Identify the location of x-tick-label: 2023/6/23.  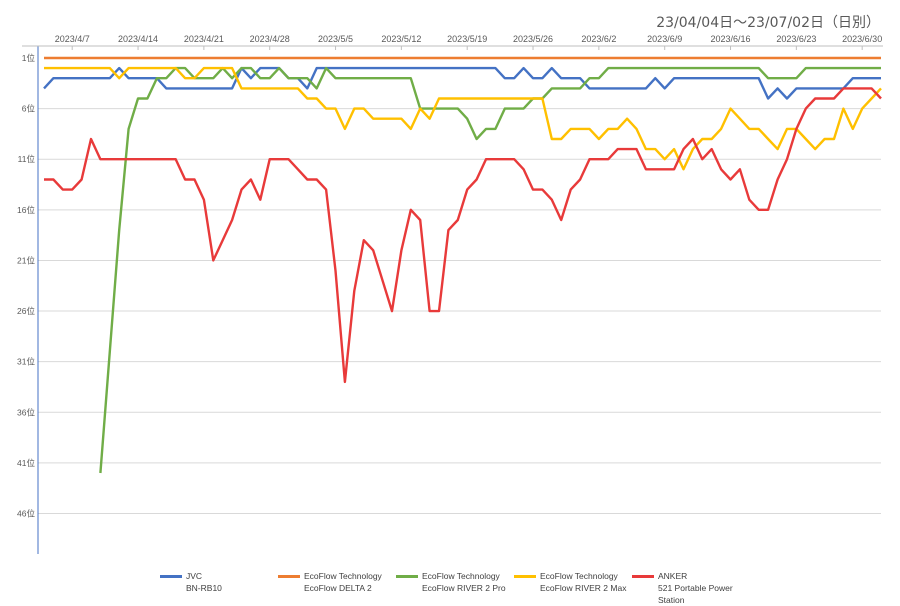
(796, 39).